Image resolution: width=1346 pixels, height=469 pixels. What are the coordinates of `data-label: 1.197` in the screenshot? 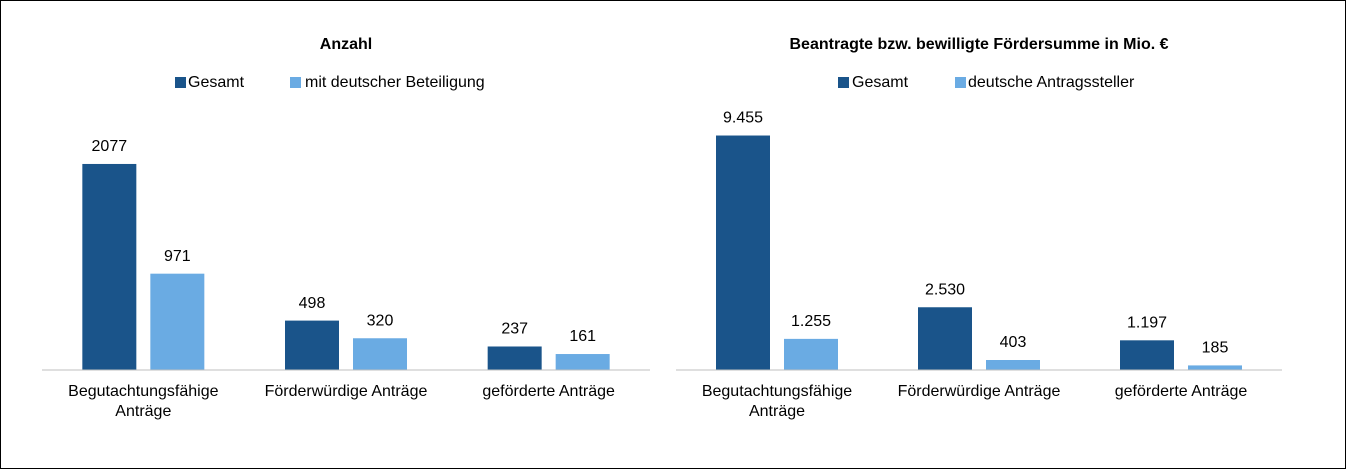 It's located at (1147, 323).